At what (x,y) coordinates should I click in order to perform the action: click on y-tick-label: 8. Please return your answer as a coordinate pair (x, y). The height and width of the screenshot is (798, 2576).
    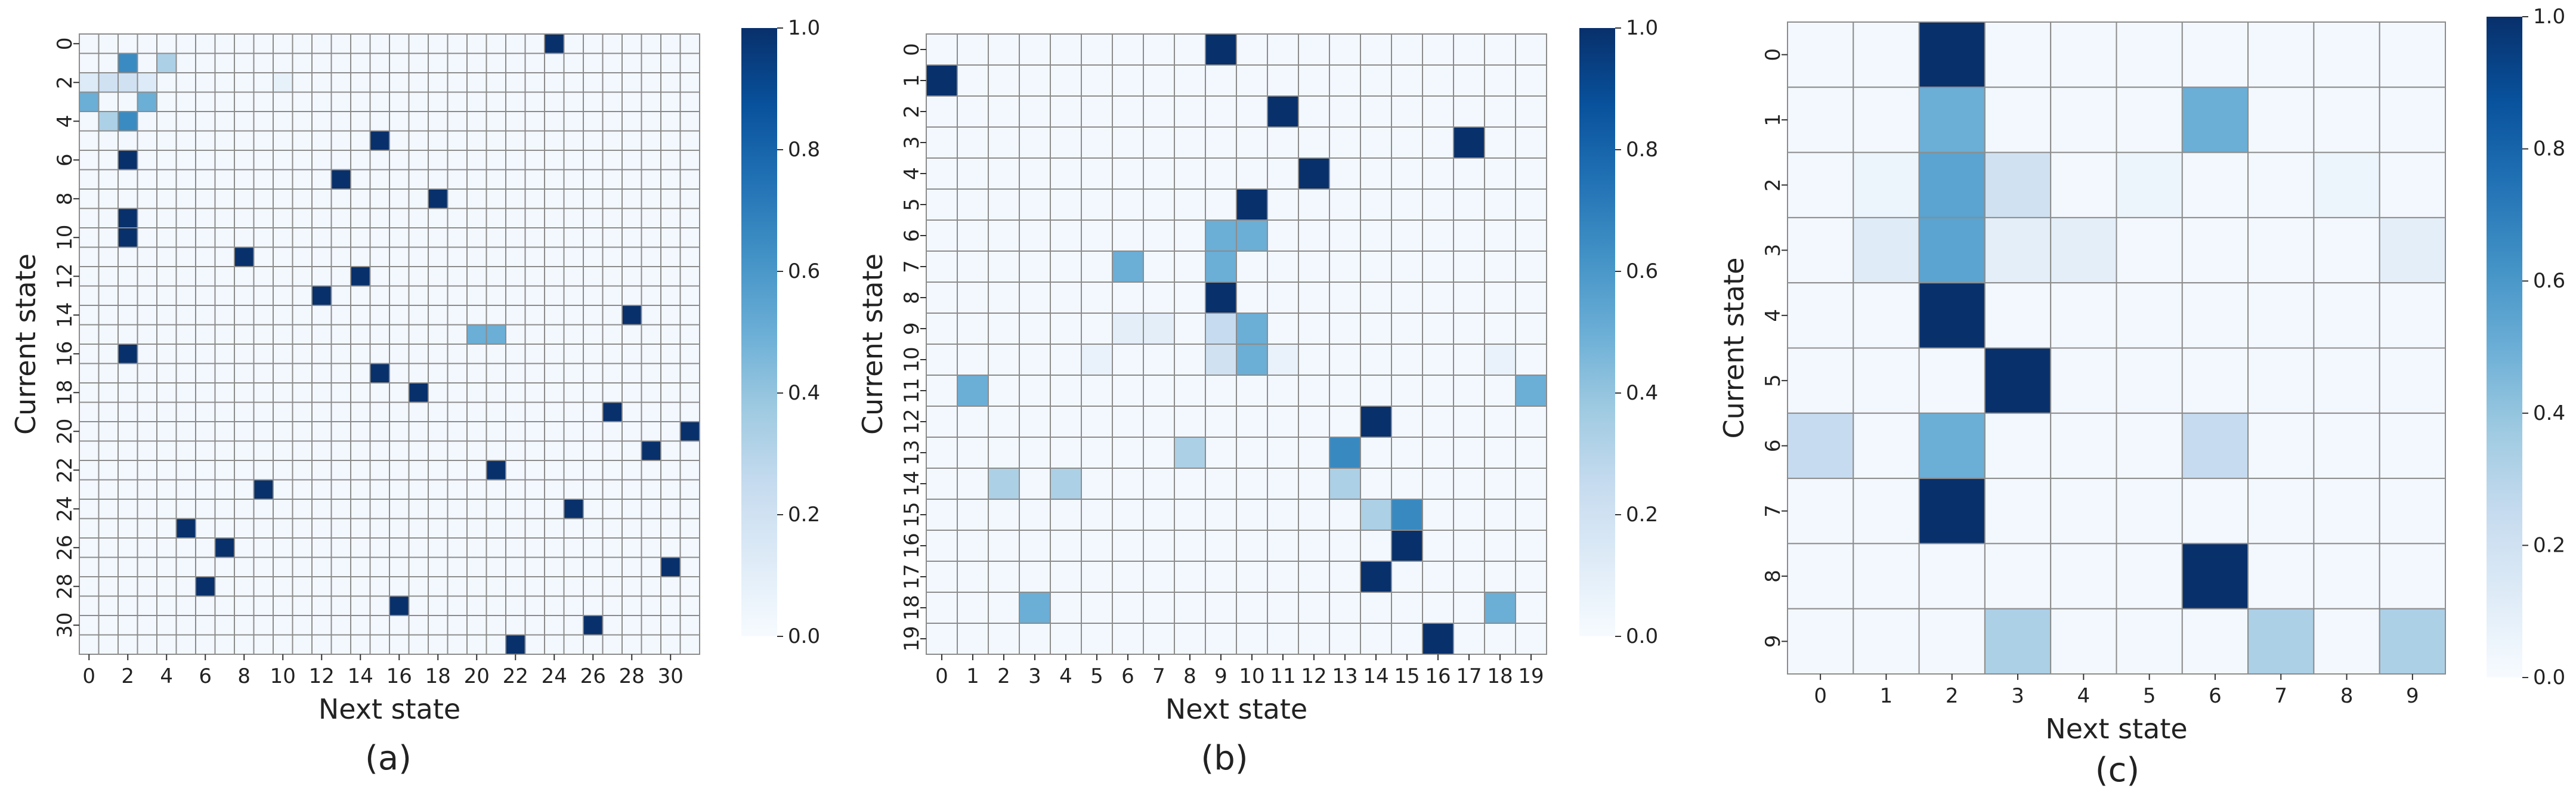
    Looking at the image, I should click on (912, 297).